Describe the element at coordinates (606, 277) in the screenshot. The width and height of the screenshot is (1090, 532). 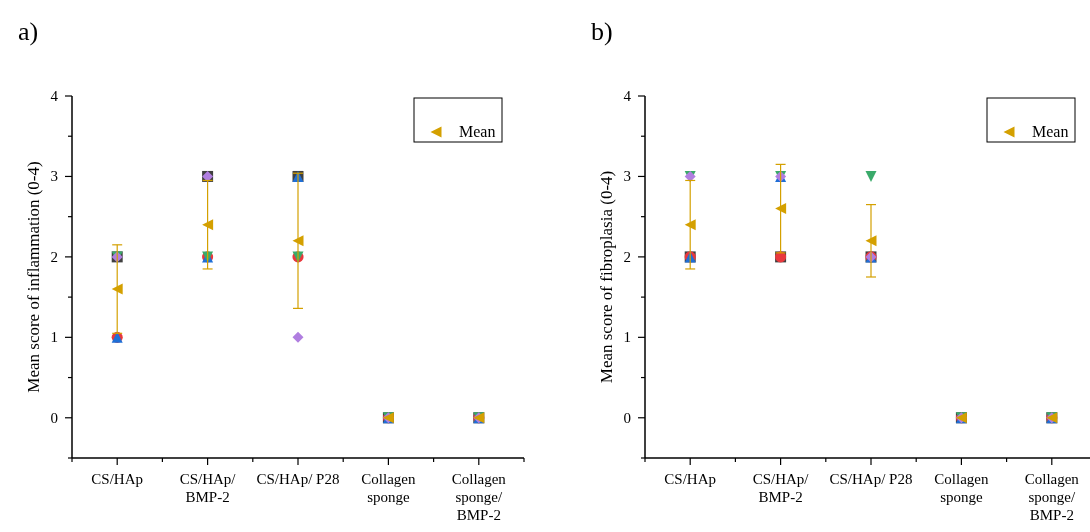
I see `y-axis-title: Mean score of fibroplasia (0-4)` at that location.